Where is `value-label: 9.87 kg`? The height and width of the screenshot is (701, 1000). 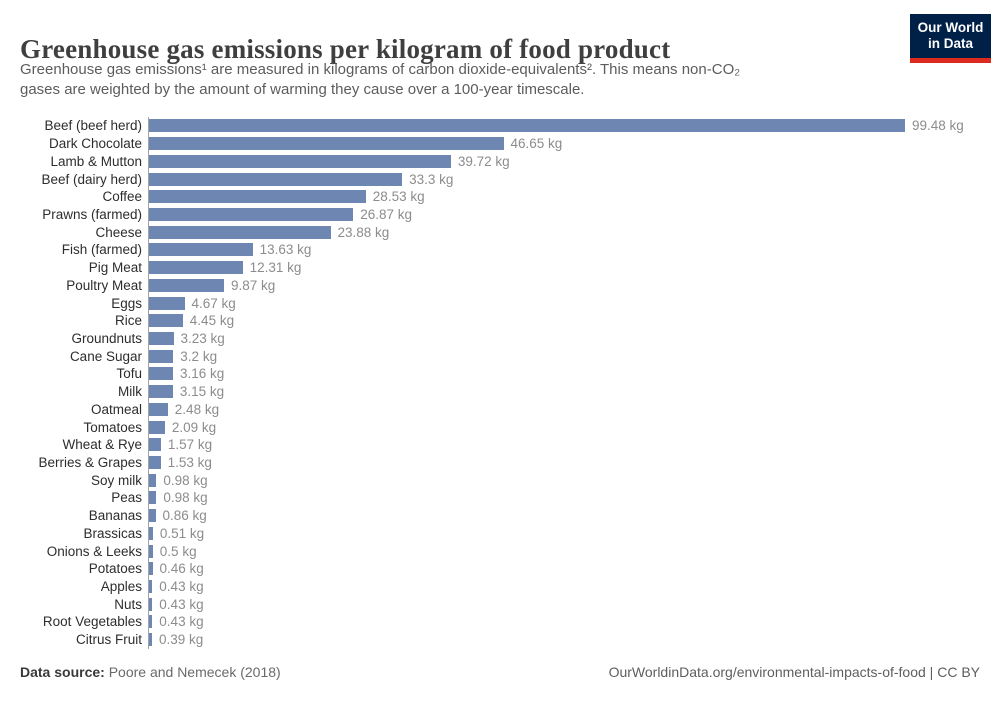 value-label: 9.87 kg is located at coordinates (253, 285).